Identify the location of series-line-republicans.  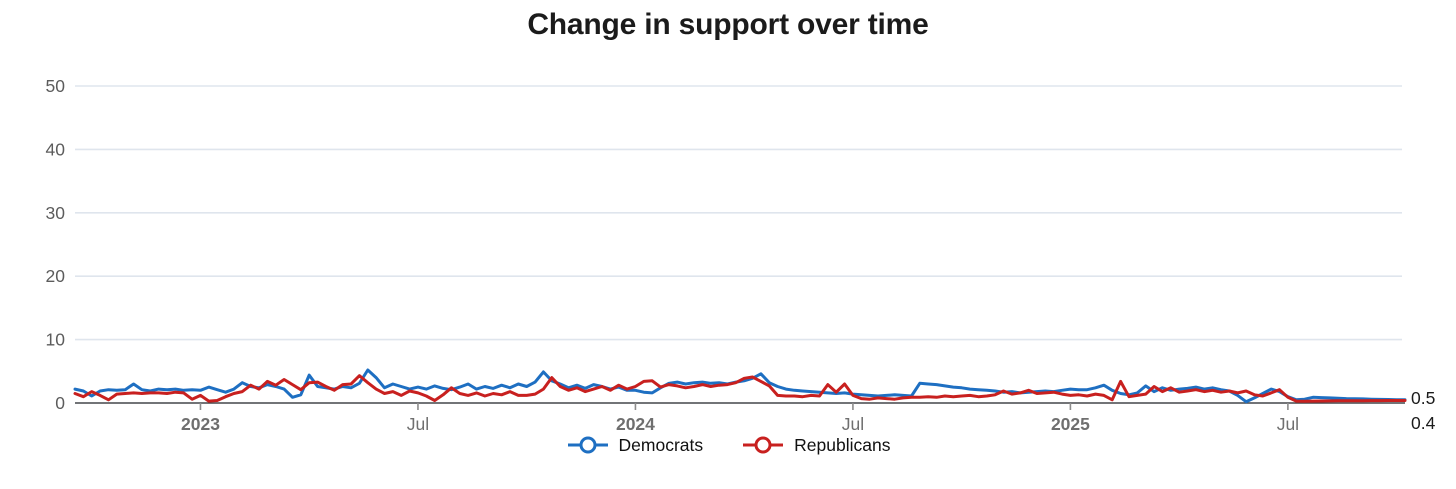
(740, 388).